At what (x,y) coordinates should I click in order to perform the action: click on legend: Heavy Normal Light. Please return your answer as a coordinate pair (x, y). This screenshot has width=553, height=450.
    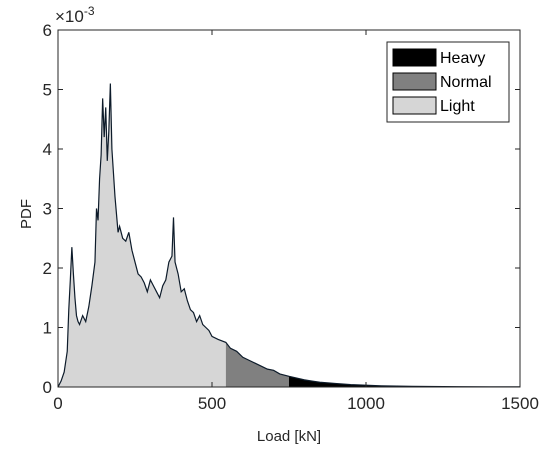
    Looking at the image, I should click on (448, 82).